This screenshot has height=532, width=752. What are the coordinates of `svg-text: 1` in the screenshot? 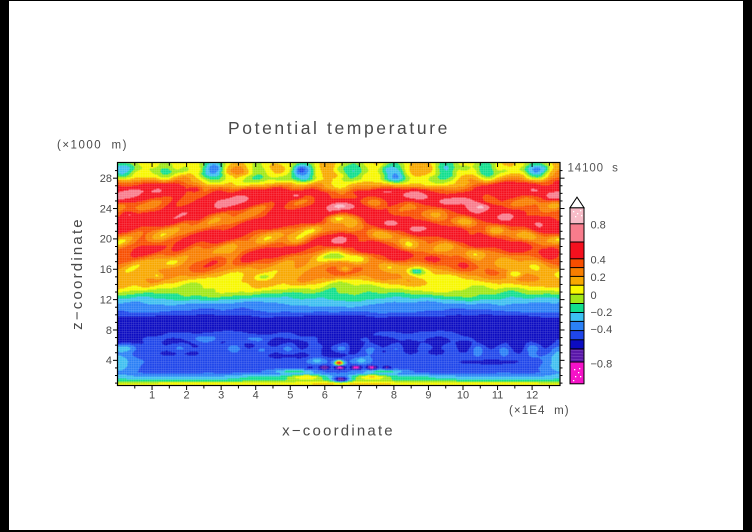 It's located at (152, 396).